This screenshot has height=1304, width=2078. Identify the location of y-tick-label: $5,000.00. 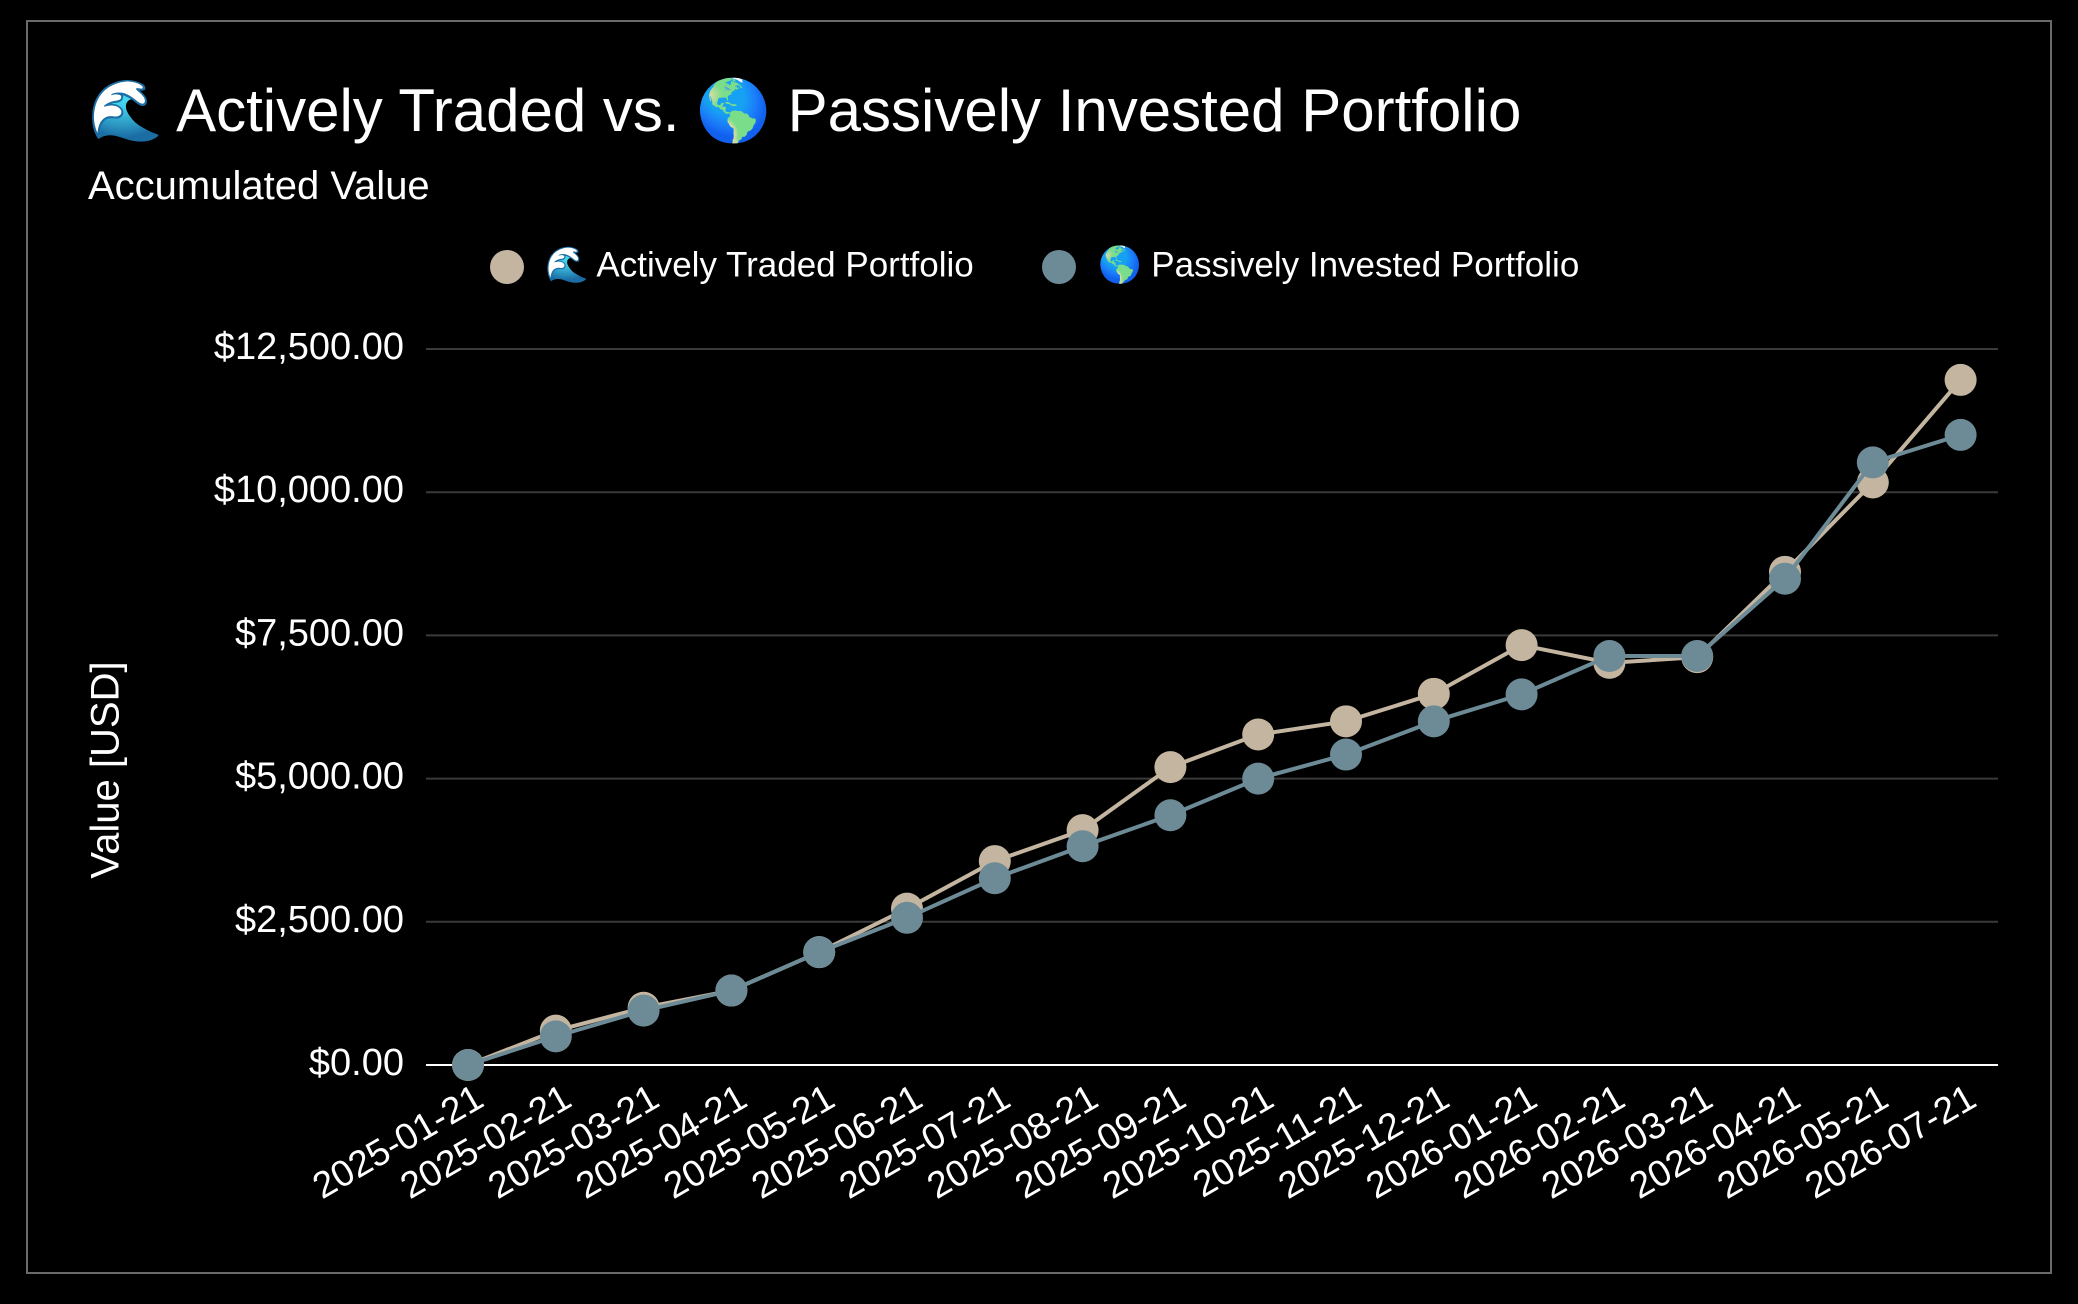
(319, 777).